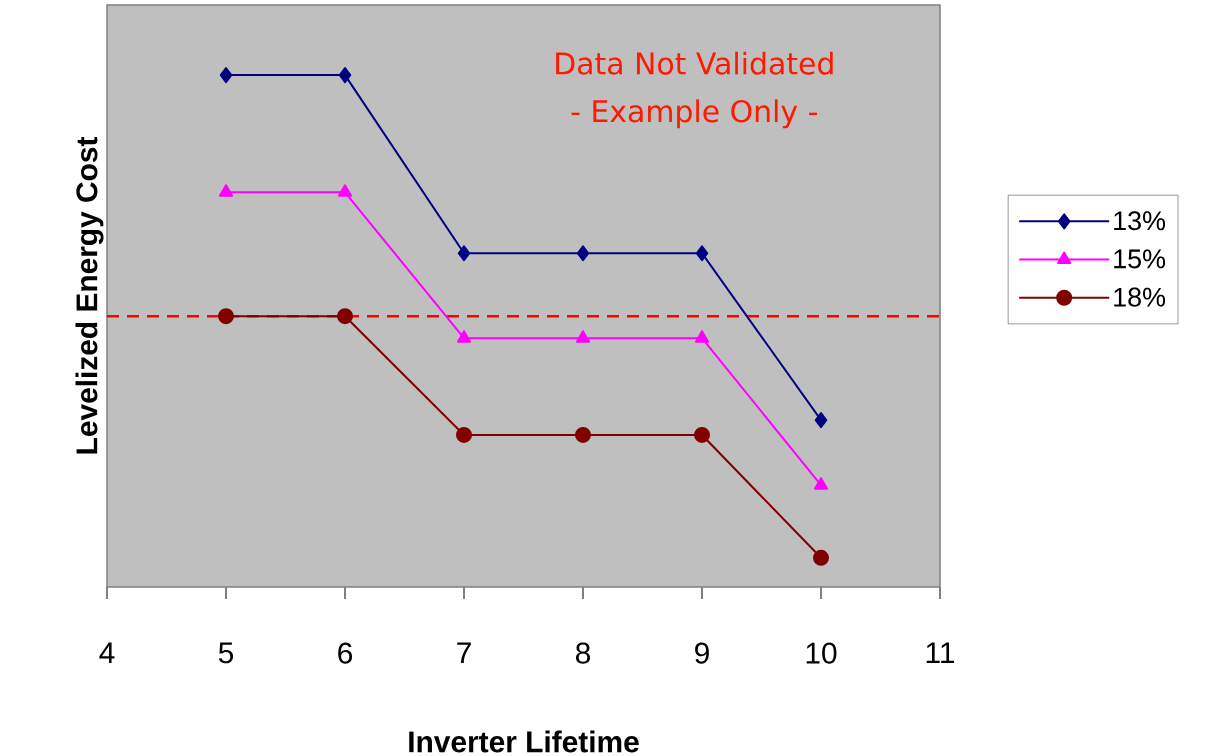 Image resolution: width=1210 pixels, height=756 pixels. What do you see at coordinates (702, 653) in the screenshot?
I see `x-tick-label: 9` at bounding box center [702, 653].